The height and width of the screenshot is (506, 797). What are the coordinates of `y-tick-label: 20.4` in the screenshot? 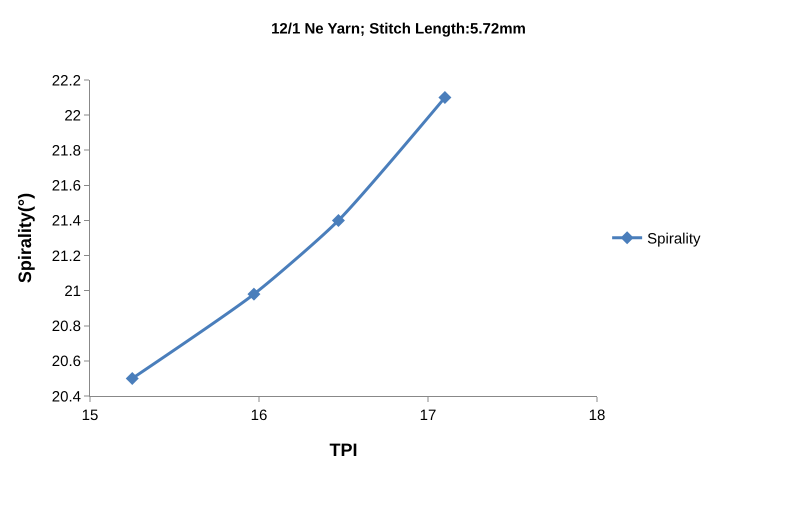 It's located at (66, 397).